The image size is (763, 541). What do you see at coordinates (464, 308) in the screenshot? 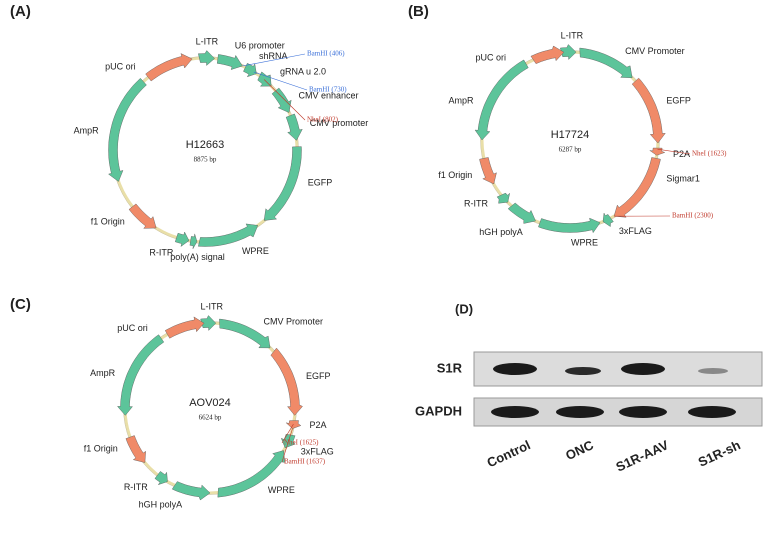
I see `panel-label: (D)` at bounding box center [464, 308].